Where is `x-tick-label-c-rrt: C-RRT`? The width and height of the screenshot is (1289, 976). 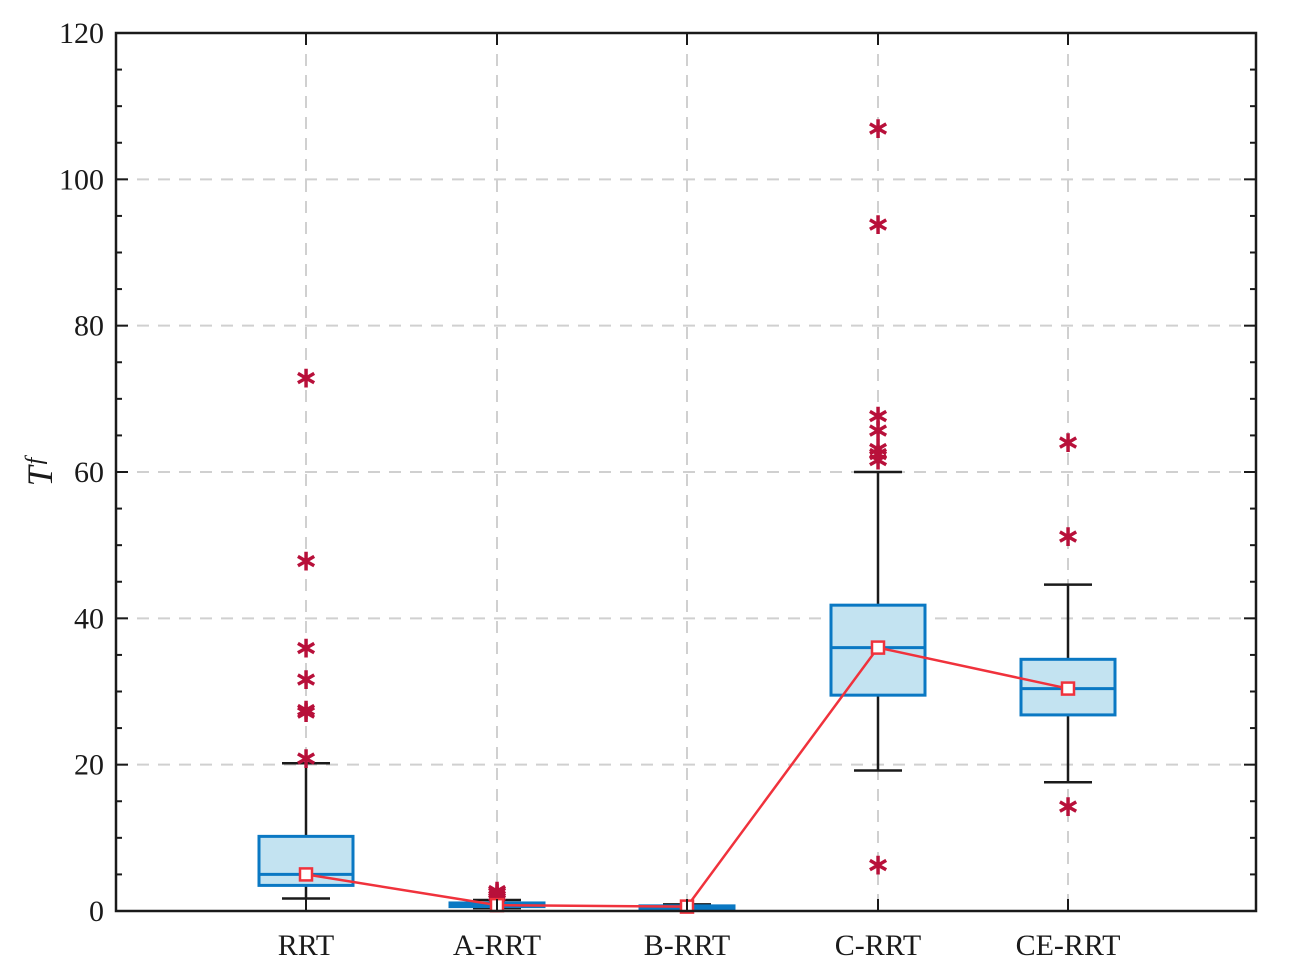
x-tick-label-c-rrt: C-RRT is located at coordinates (878, 945).